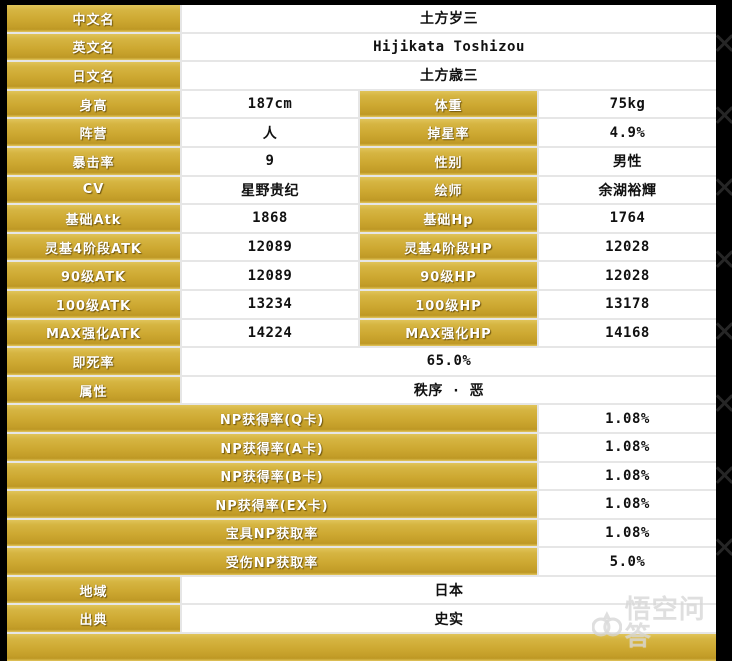  I want to click on row-value-12: 65.0%, so click(449, 361).